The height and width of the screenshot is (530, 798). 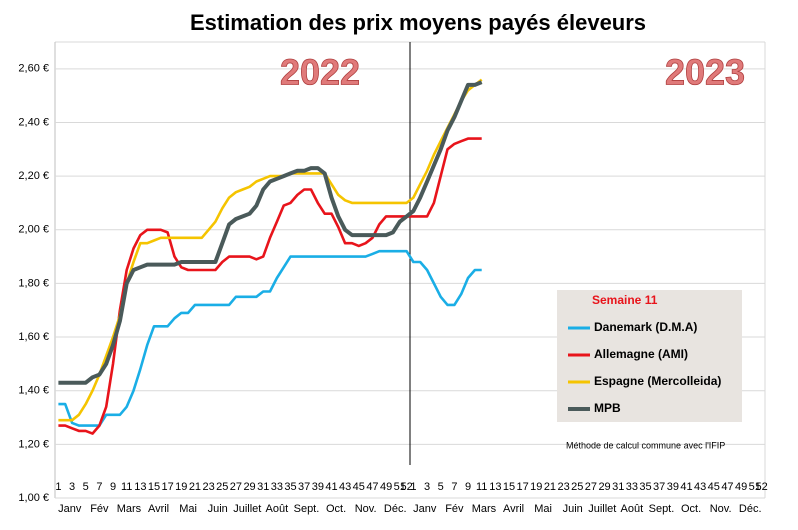 I want to click on legend-title: Semaine 11, so click(x=625, y=300).